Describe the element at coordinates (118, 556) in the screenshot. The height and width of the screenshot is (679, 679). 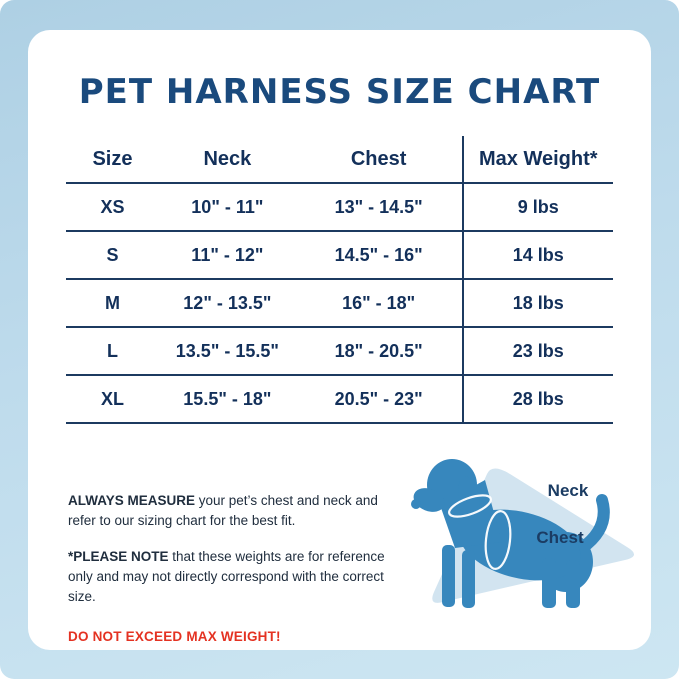
I see `reference-note-lead: *PLEASE NOTE` at that location.